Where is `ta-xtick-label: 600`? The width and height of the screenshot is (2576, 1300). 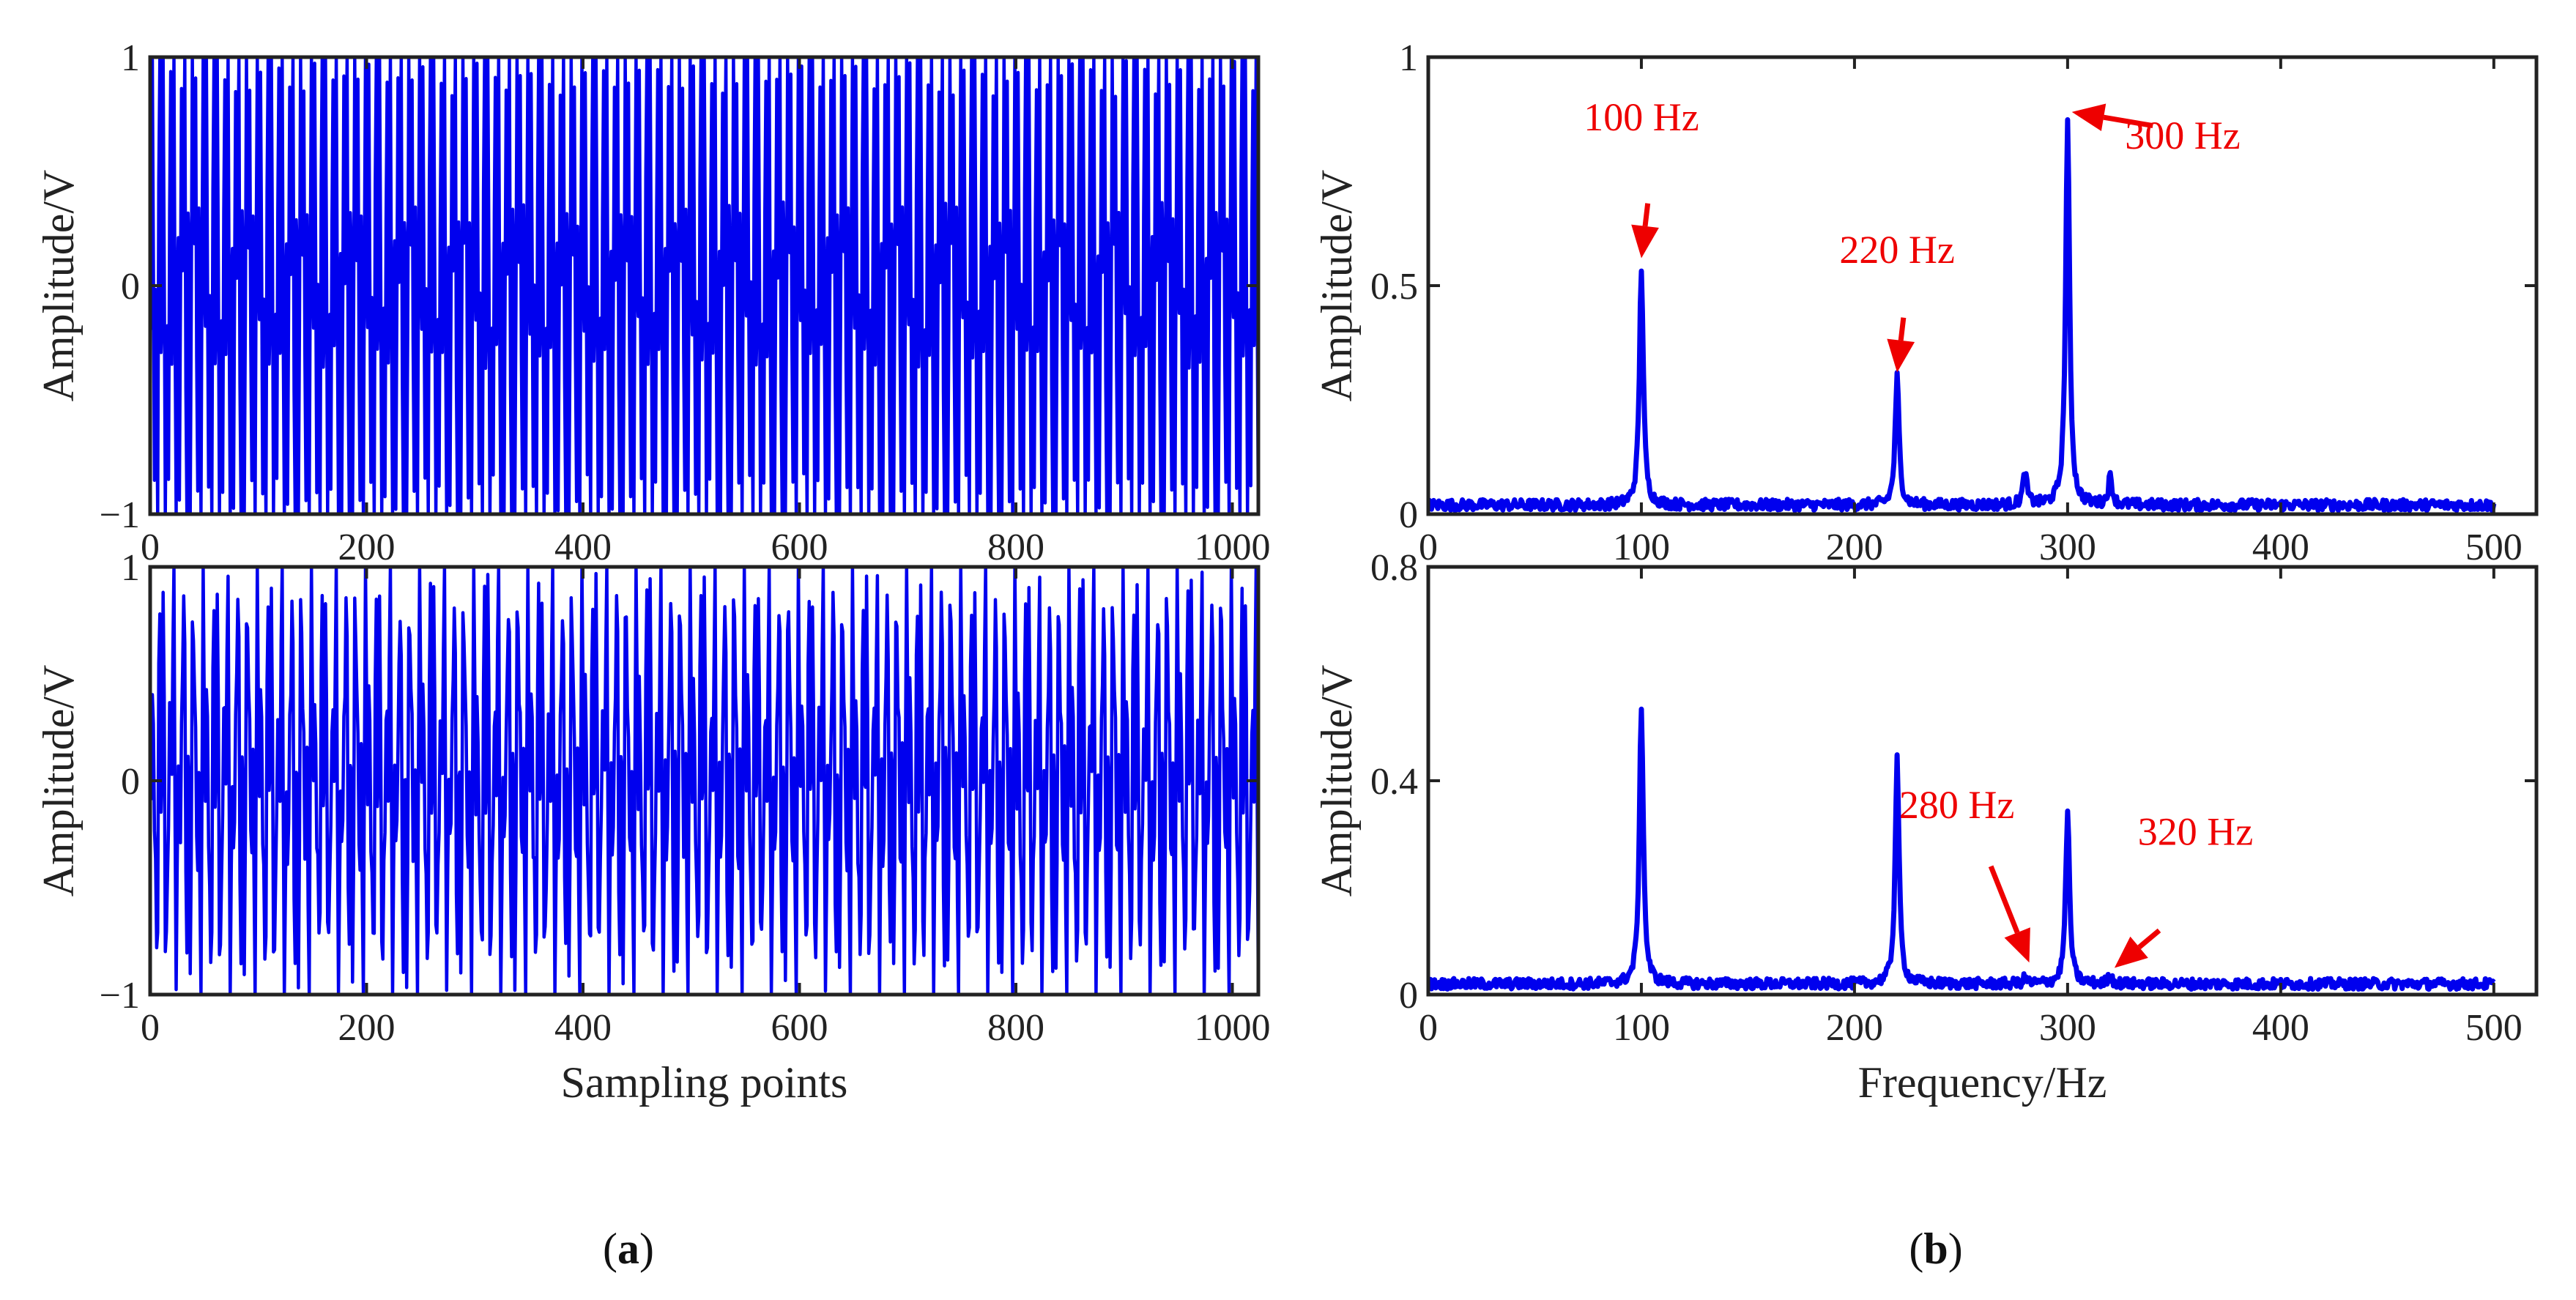
ta-xtick-label: 600 is located at coordinates (799, 547).